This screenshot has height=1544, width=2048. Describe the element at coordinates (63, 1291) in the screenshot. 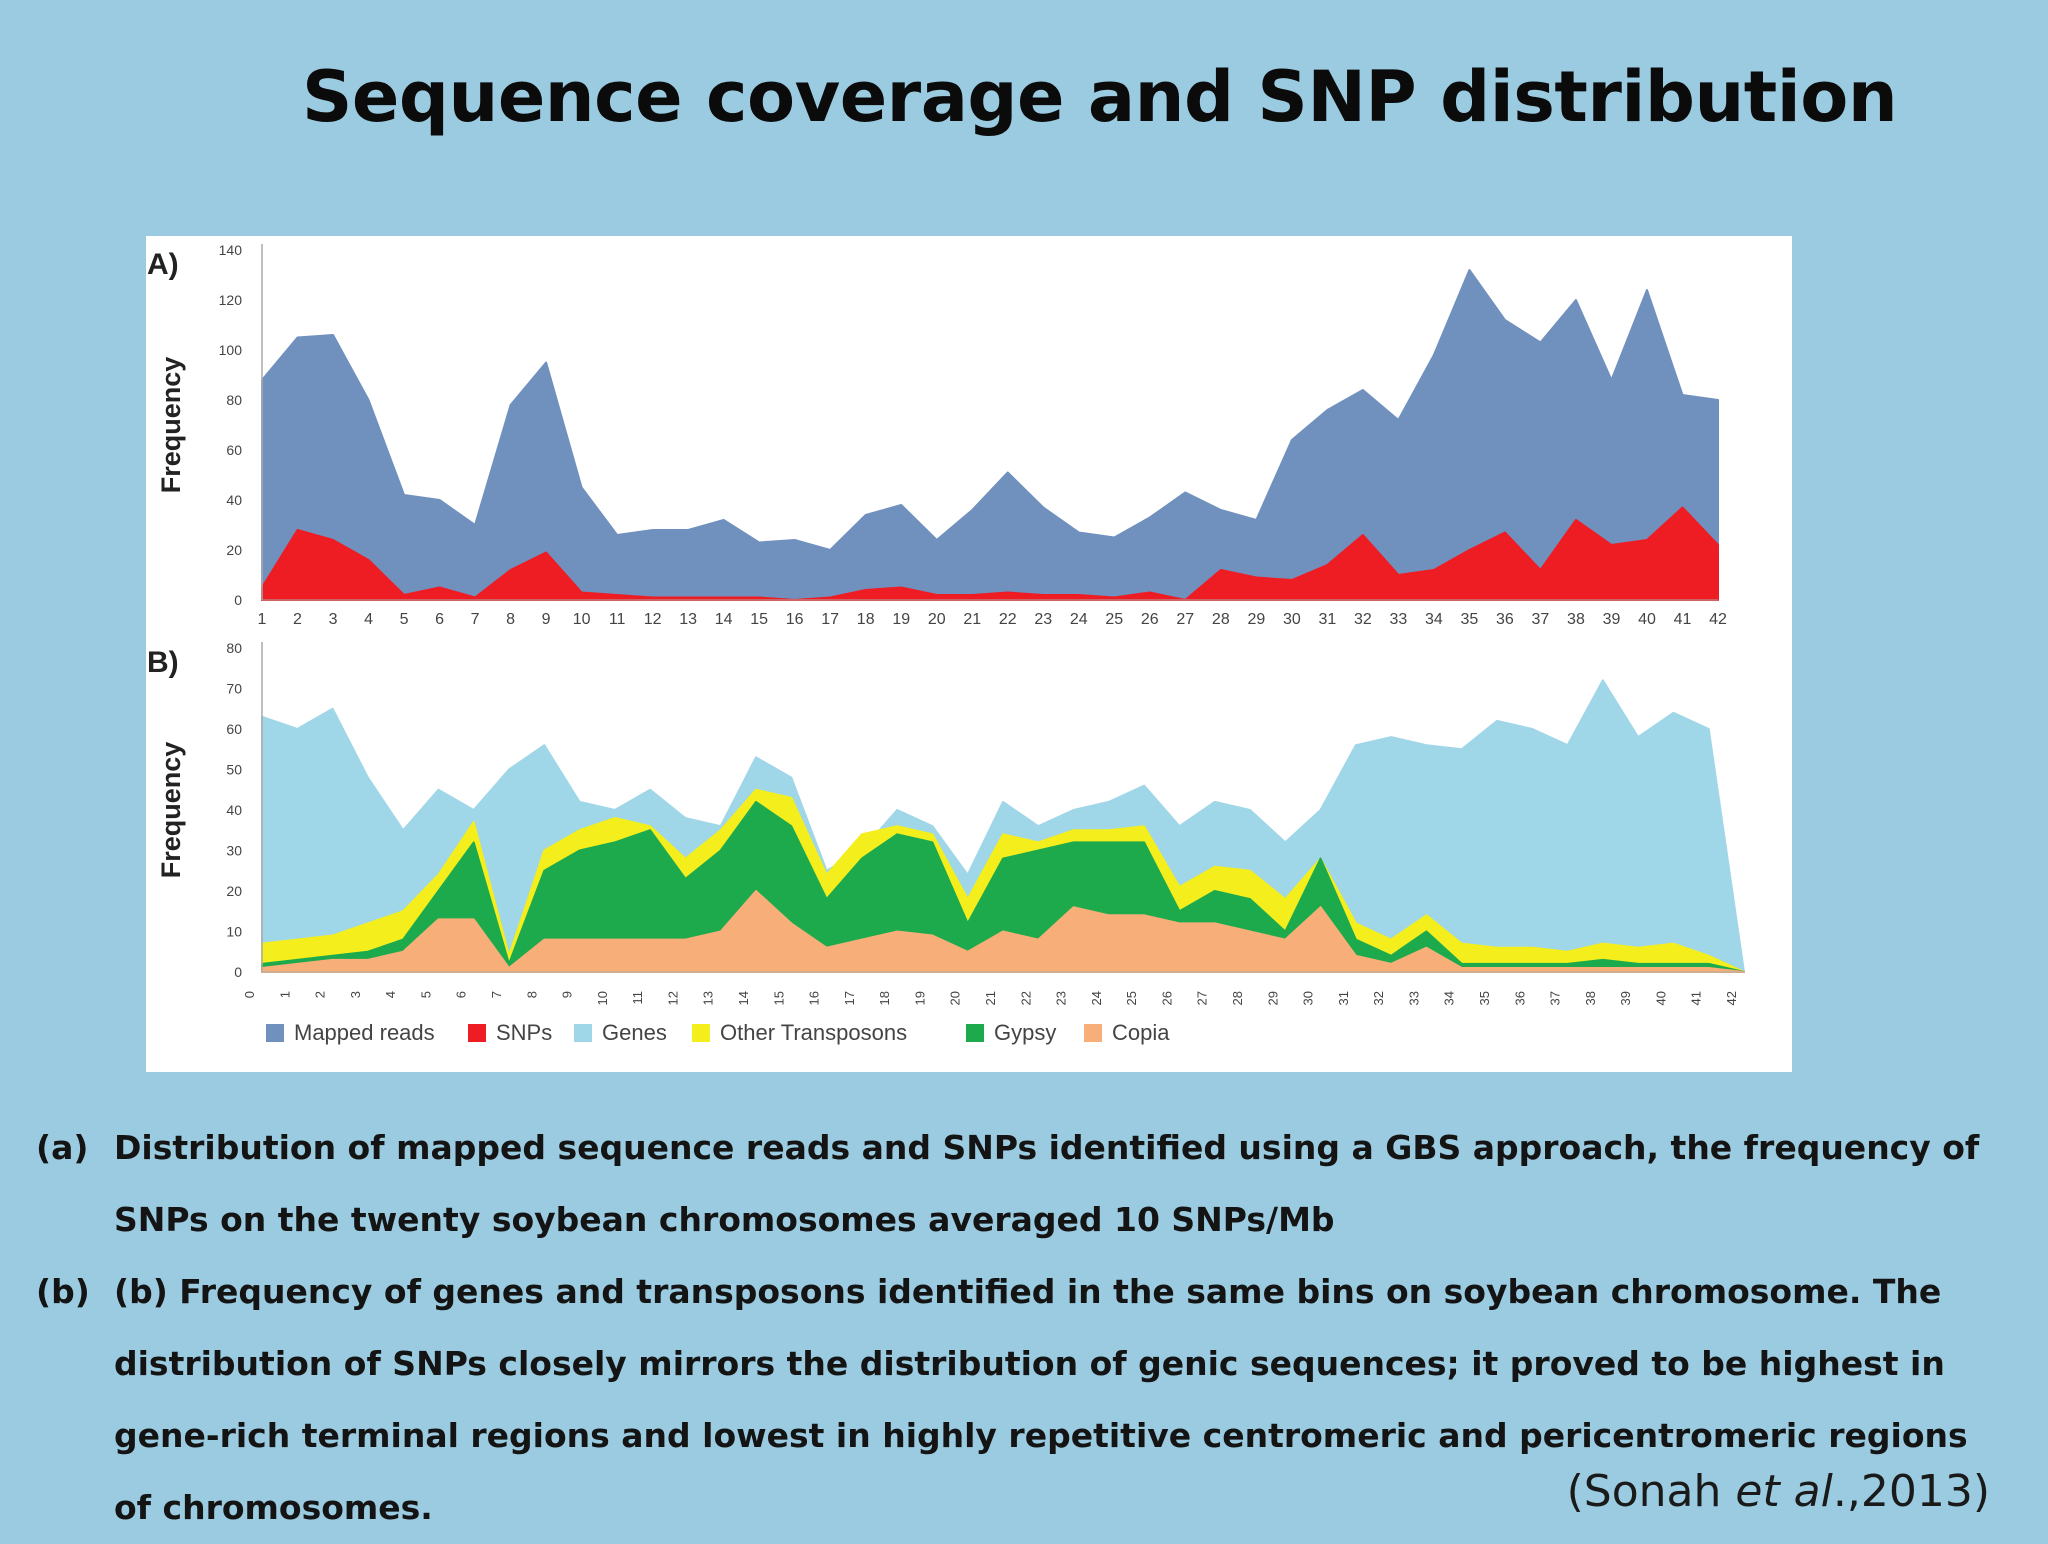

I see `caption-b-label: (b)` at that location.